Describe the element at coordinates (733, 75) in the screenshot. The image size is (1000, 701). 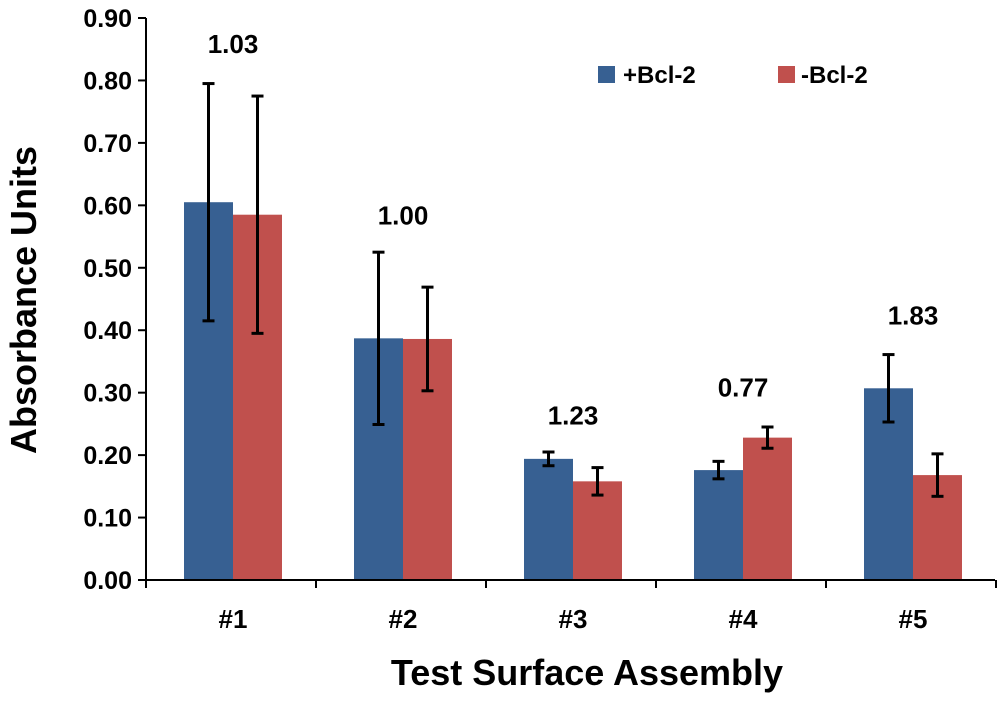
I see `legend: +Bcl-2 -Bcl-2` at that location.